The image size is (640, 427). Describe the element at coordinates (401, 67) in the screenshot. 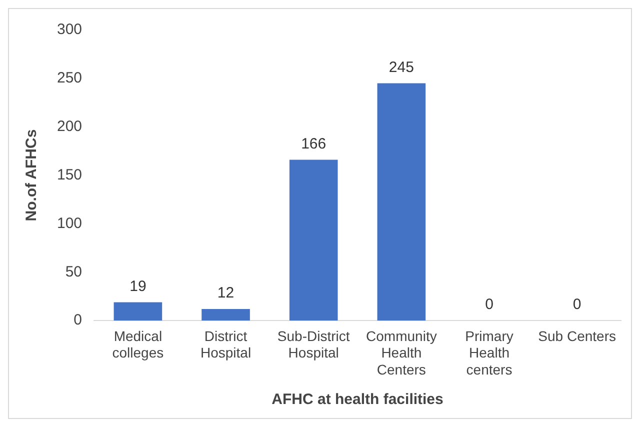

I see `data-label: 245` at that location.